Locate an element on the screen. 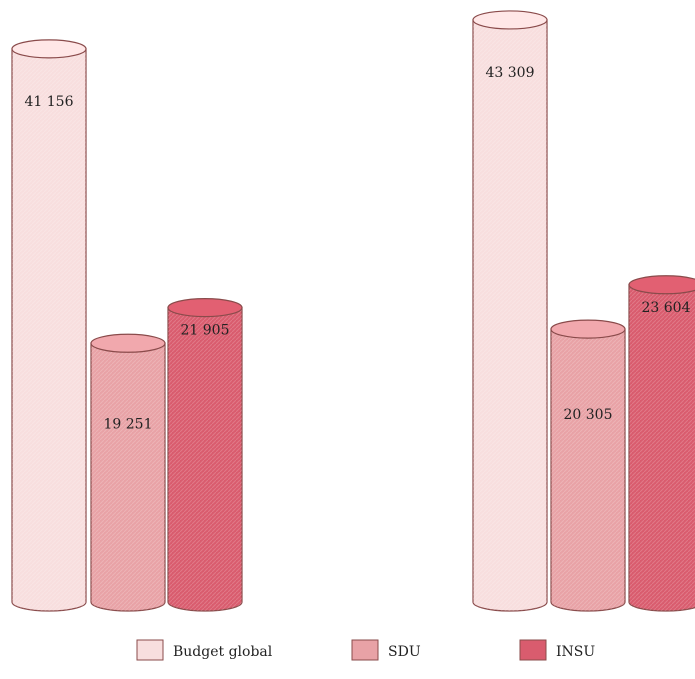 The image size is (695, 679). bar-insu-group-1: 21 905 is located at coordinates (205, 454).